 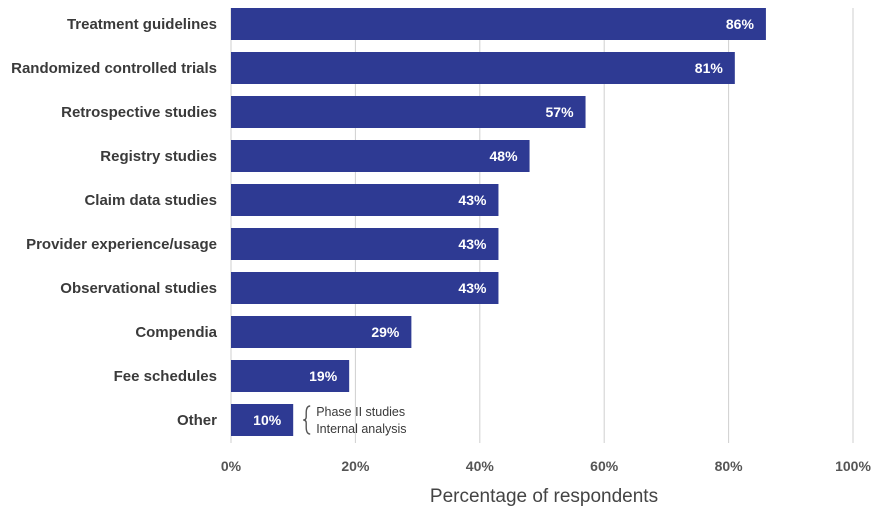 I want to click on annotation-brace, so click(x=307, y=420).